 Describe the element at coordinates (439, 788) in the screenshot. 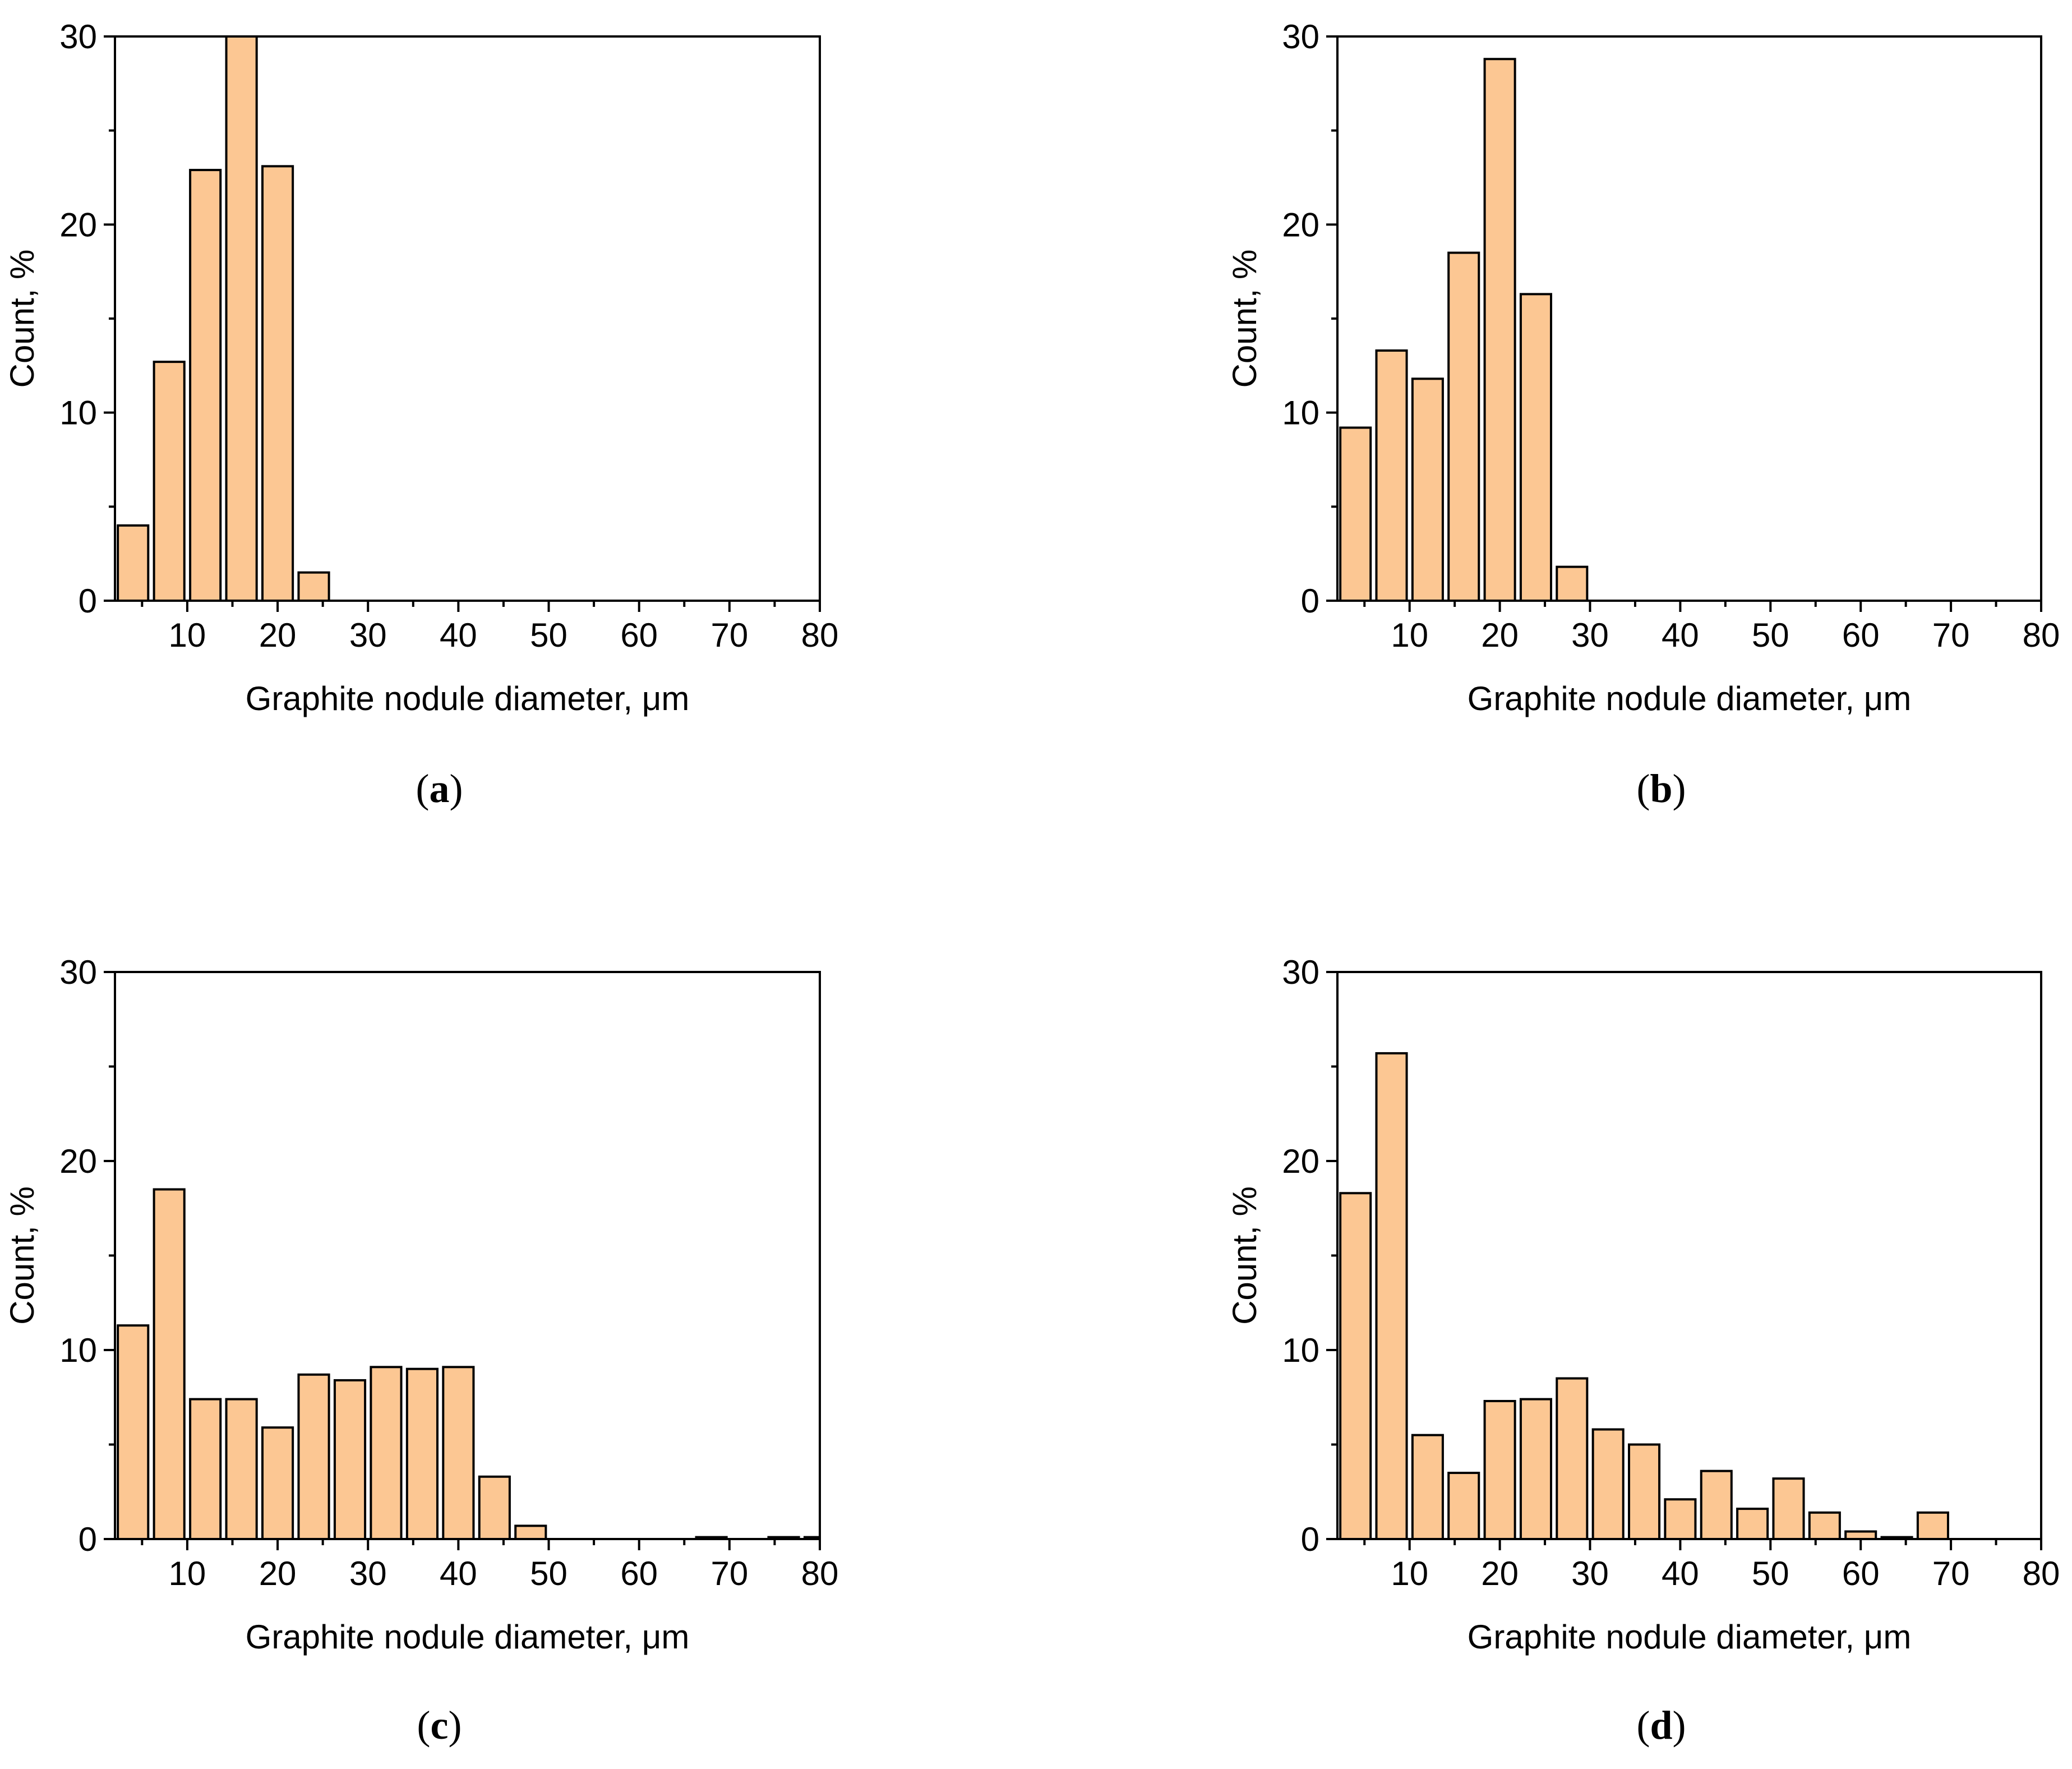

I see `panel-label: (a)` at that location.